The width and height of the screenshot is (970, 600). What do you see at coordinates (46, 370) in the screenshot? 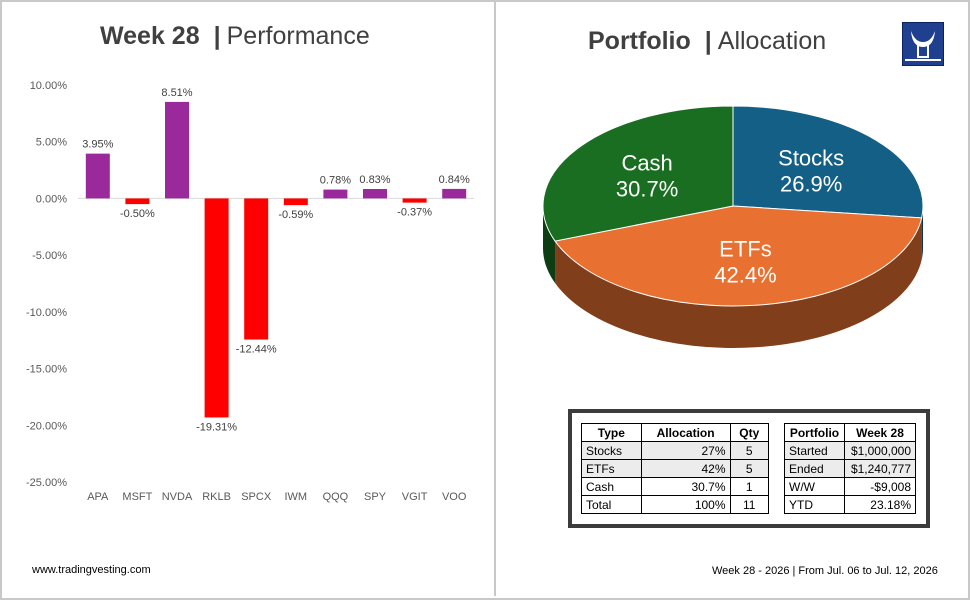
I see `y-tick-label: -15.00%` at bounding box center [46, 370].